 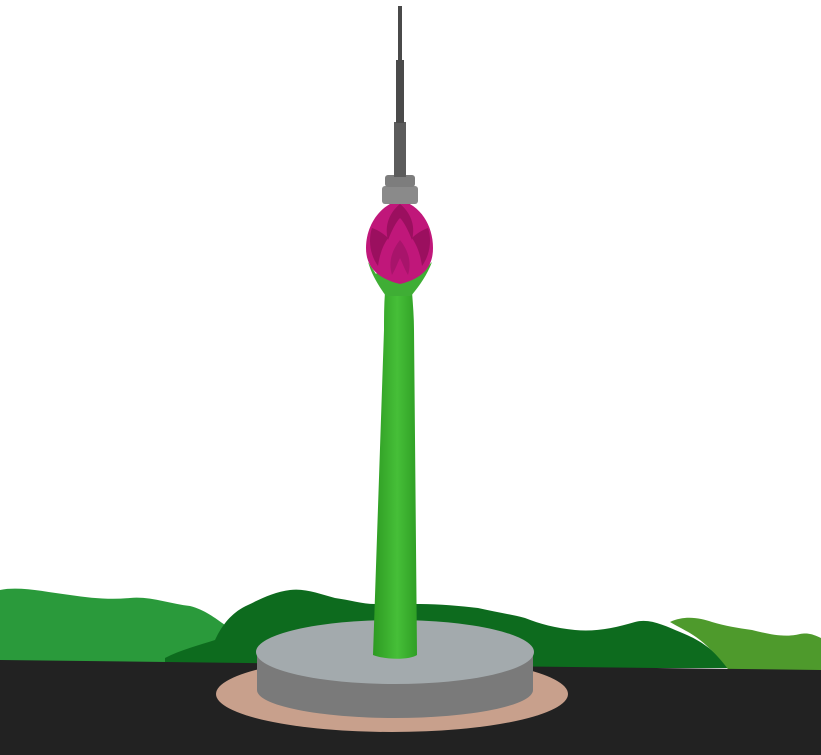 What do you see at coordinates (400, 149) in the screenshot?
I see `mast-lower` at bounding box center [400, 149].